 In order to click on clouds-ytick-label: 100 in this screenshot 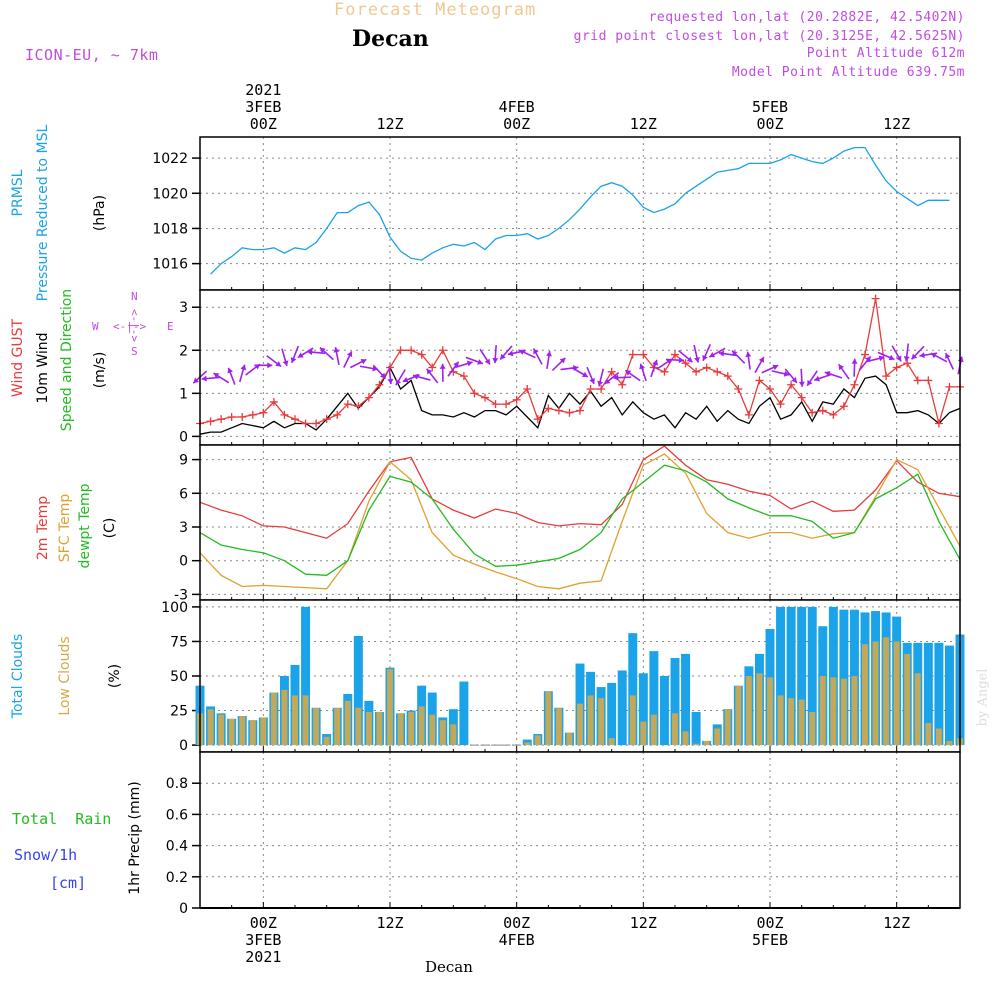, I will do `click(174, 608)`.